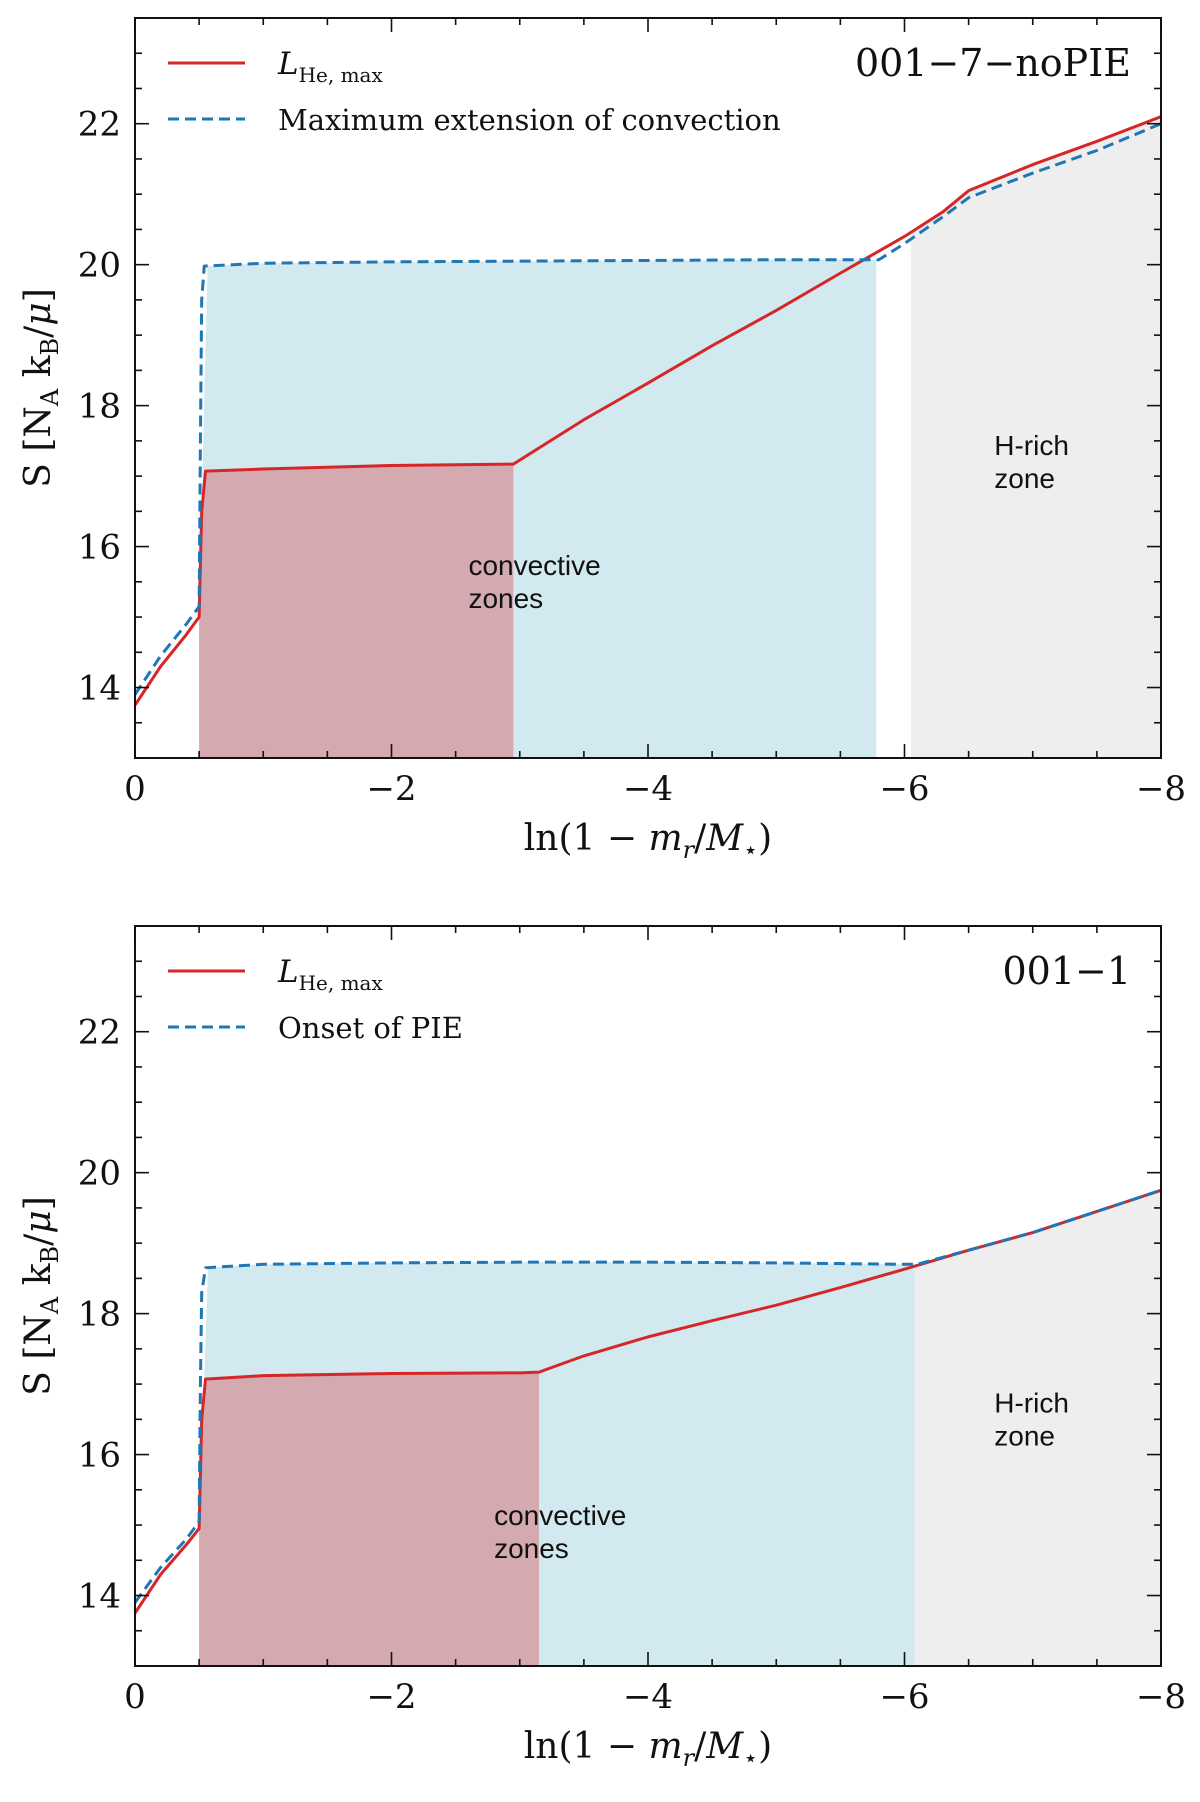 This screenshot has width=1200, height=1802. I want to click on legend: LHe, max Maximum extension of convection, so click(474, 91).